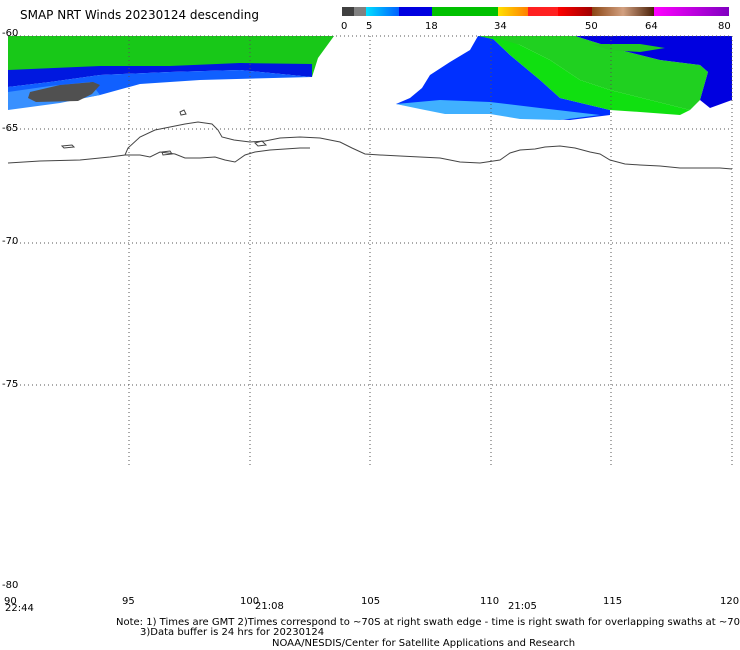 This screenshot has height=650, width=740. Describe the element at coordinates (651, 26) in the screenshot. I see `colorbar-label-64: 64` at that location.